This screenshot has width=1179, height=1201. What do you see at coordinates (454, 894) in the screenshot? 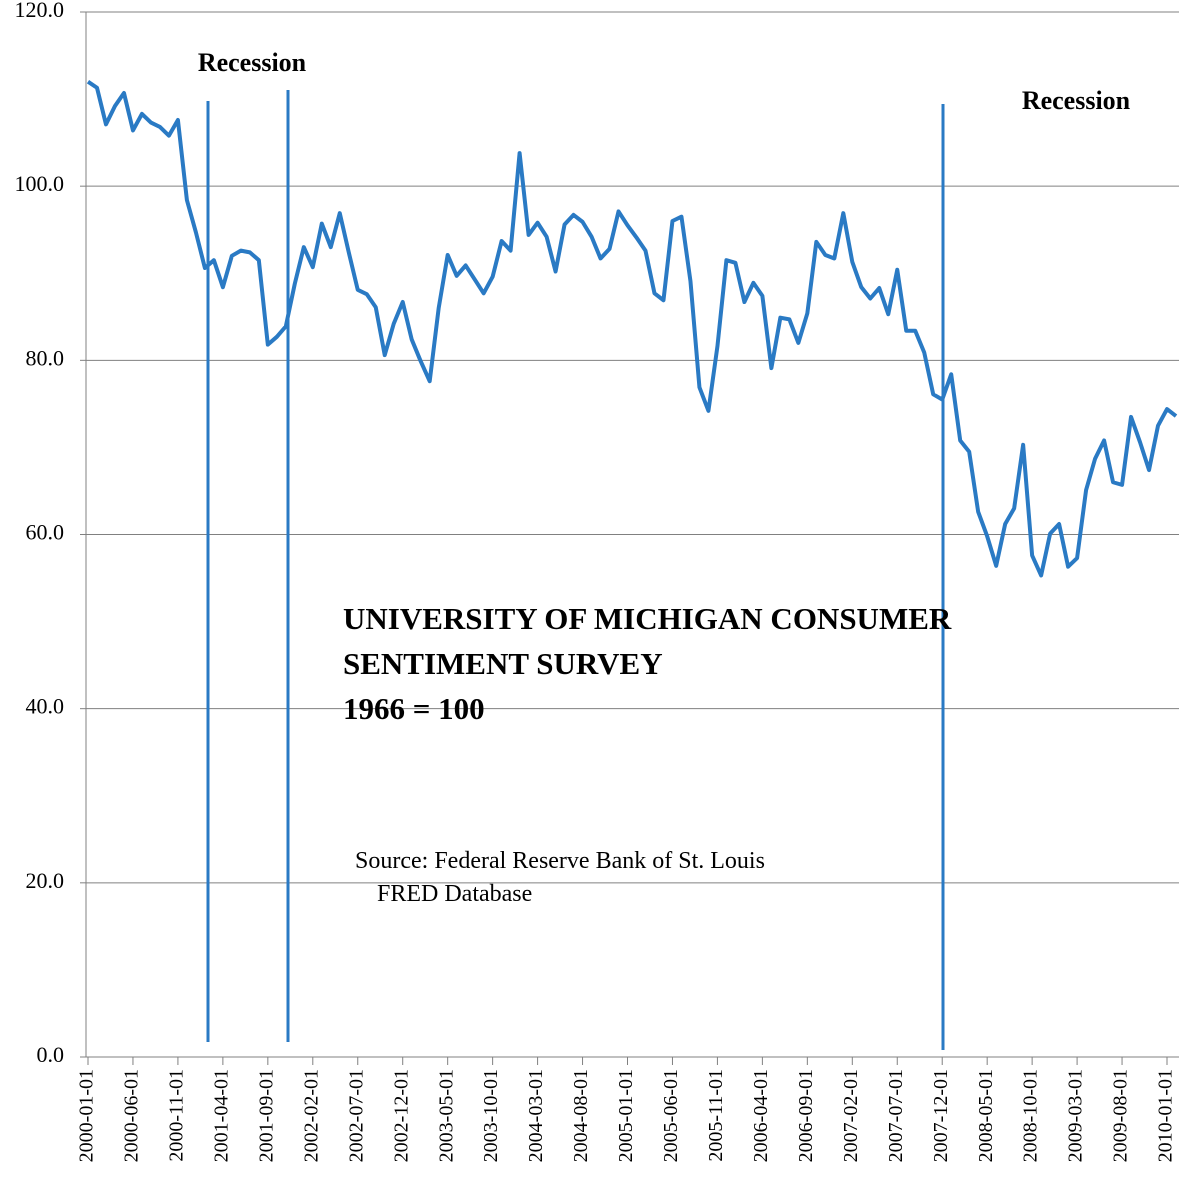
I see `annotation: FRED Database` at bounding box center [454, 894].